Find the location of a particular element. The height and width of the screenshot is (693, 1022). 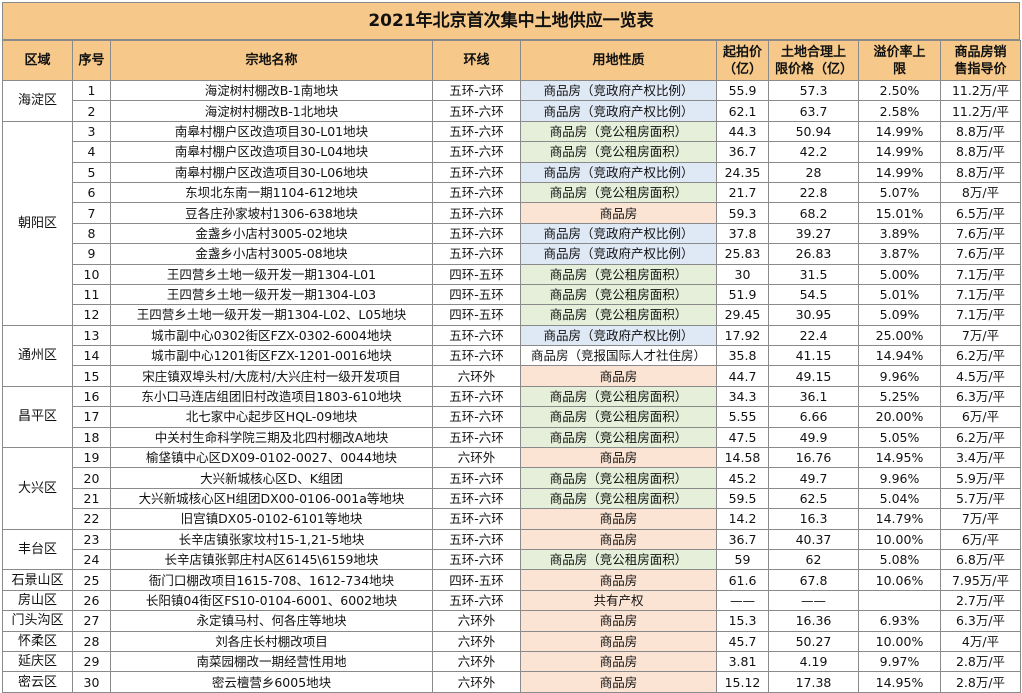

seq-cell: 19 is located at coordinates (91, 458).